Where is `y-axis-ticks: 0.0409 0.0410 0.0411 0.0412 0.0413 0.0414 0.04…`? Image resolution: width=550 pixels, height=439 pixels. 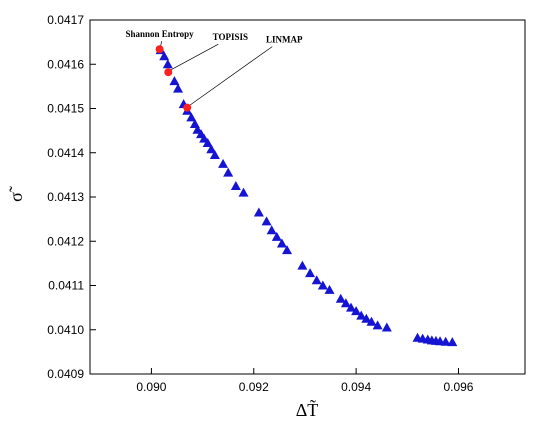
y-axis-ticks: 0.0409 0.0410 0.0411 0.0412 0.0413 0.0414 0.04… is located at coordinates (71, 197).